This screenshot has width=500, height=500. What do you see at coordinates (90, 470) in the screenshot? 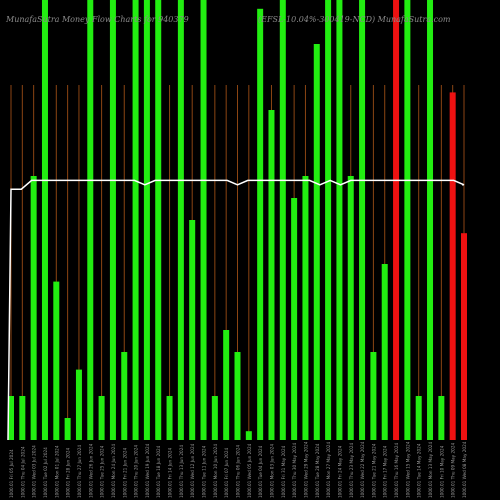
I see `x-tick-label: 1000.01 Wed 26 Jun 2024` at bounding box center [90, 470].